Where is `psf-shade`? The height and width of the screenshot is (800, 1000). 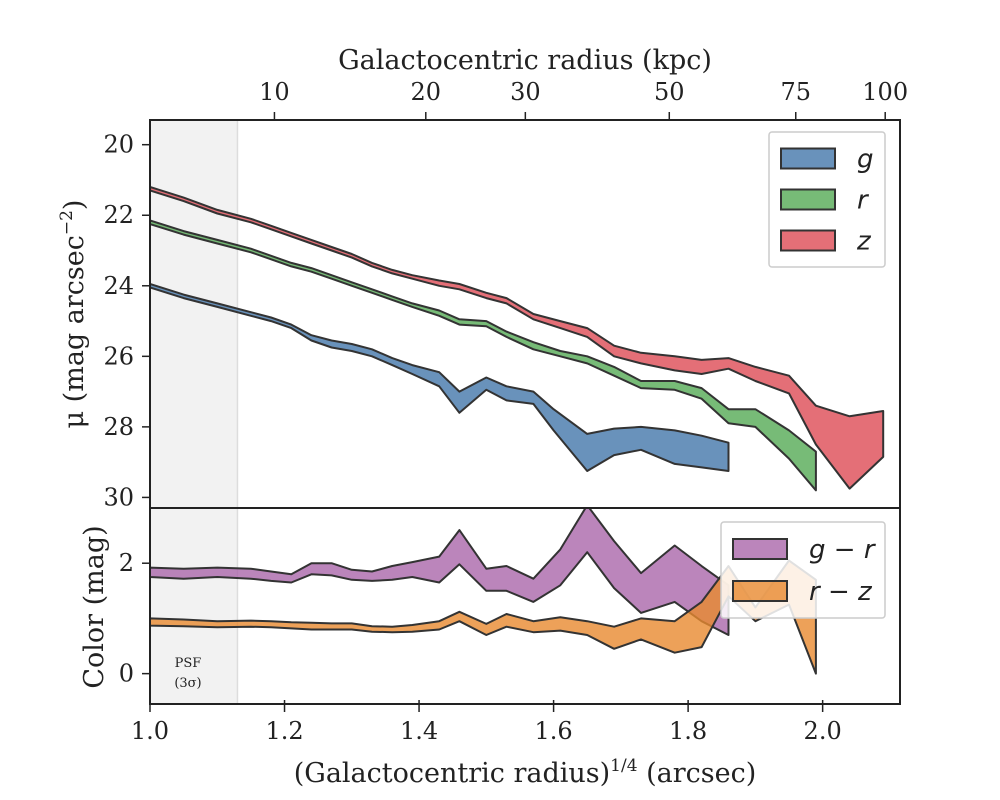
psf-shade is located at coordinates (194, 412).